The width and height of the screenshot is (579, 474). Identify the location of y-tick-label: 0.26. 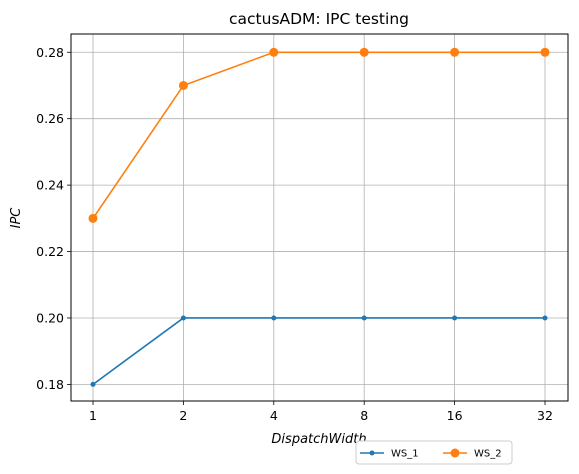
(50, 118).